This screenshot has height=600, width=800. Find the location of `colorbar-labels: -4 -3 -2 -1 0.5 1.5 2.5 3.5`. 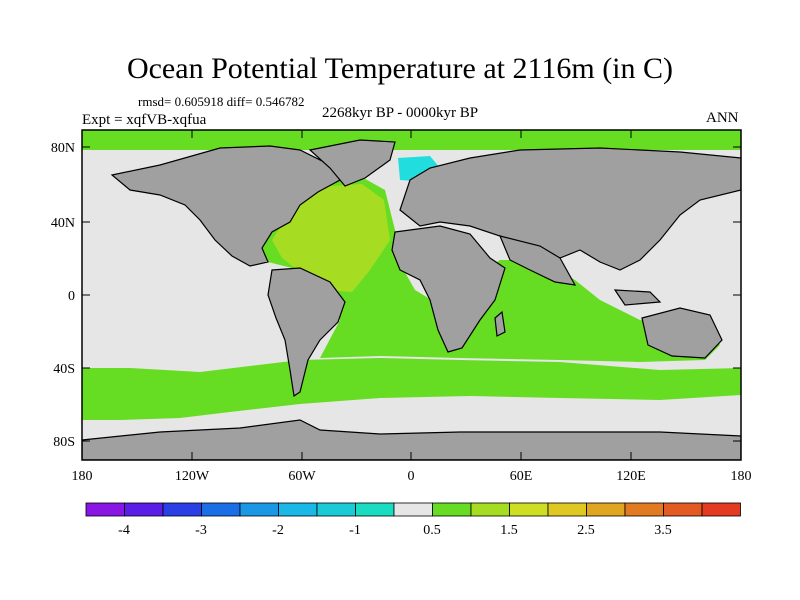

colorbar-labels: -4 -3 -2 -1 0.5 1.5 2.5 3.5 is located at coordinates (395, 530).